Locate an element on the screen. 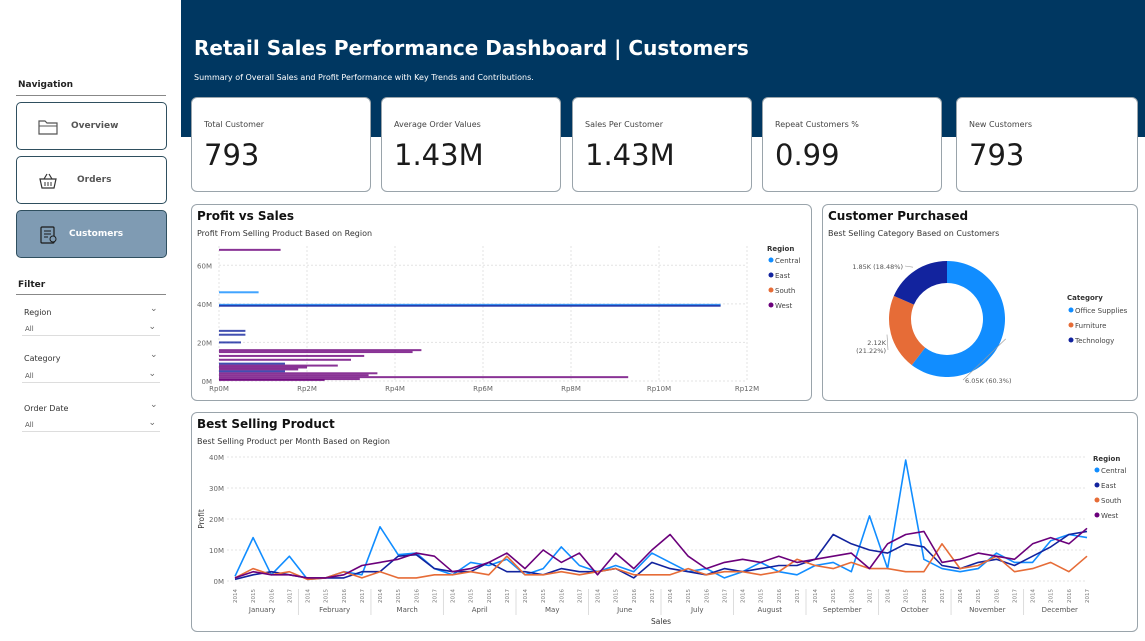  kpi-average-order-values-card: Average Order Values 1.43M is located at coordinates (471, 144).